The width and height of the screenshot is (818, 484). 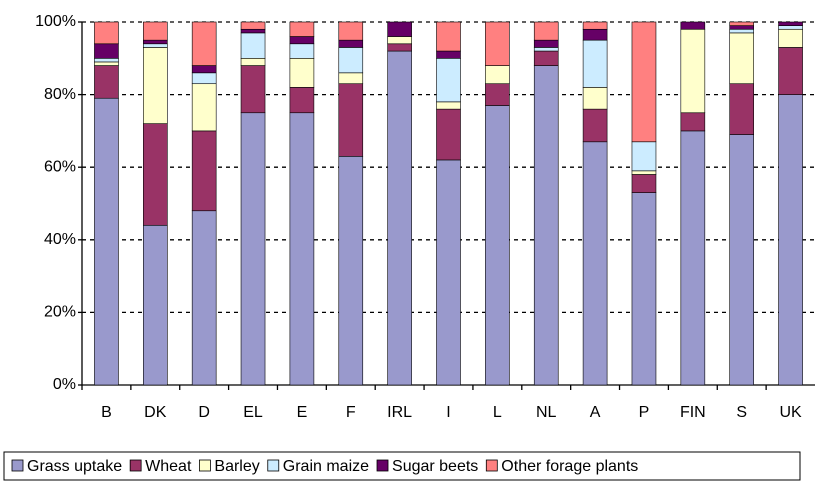 I want to click on y-tick-label: 60%, so click(x=60, y=166).